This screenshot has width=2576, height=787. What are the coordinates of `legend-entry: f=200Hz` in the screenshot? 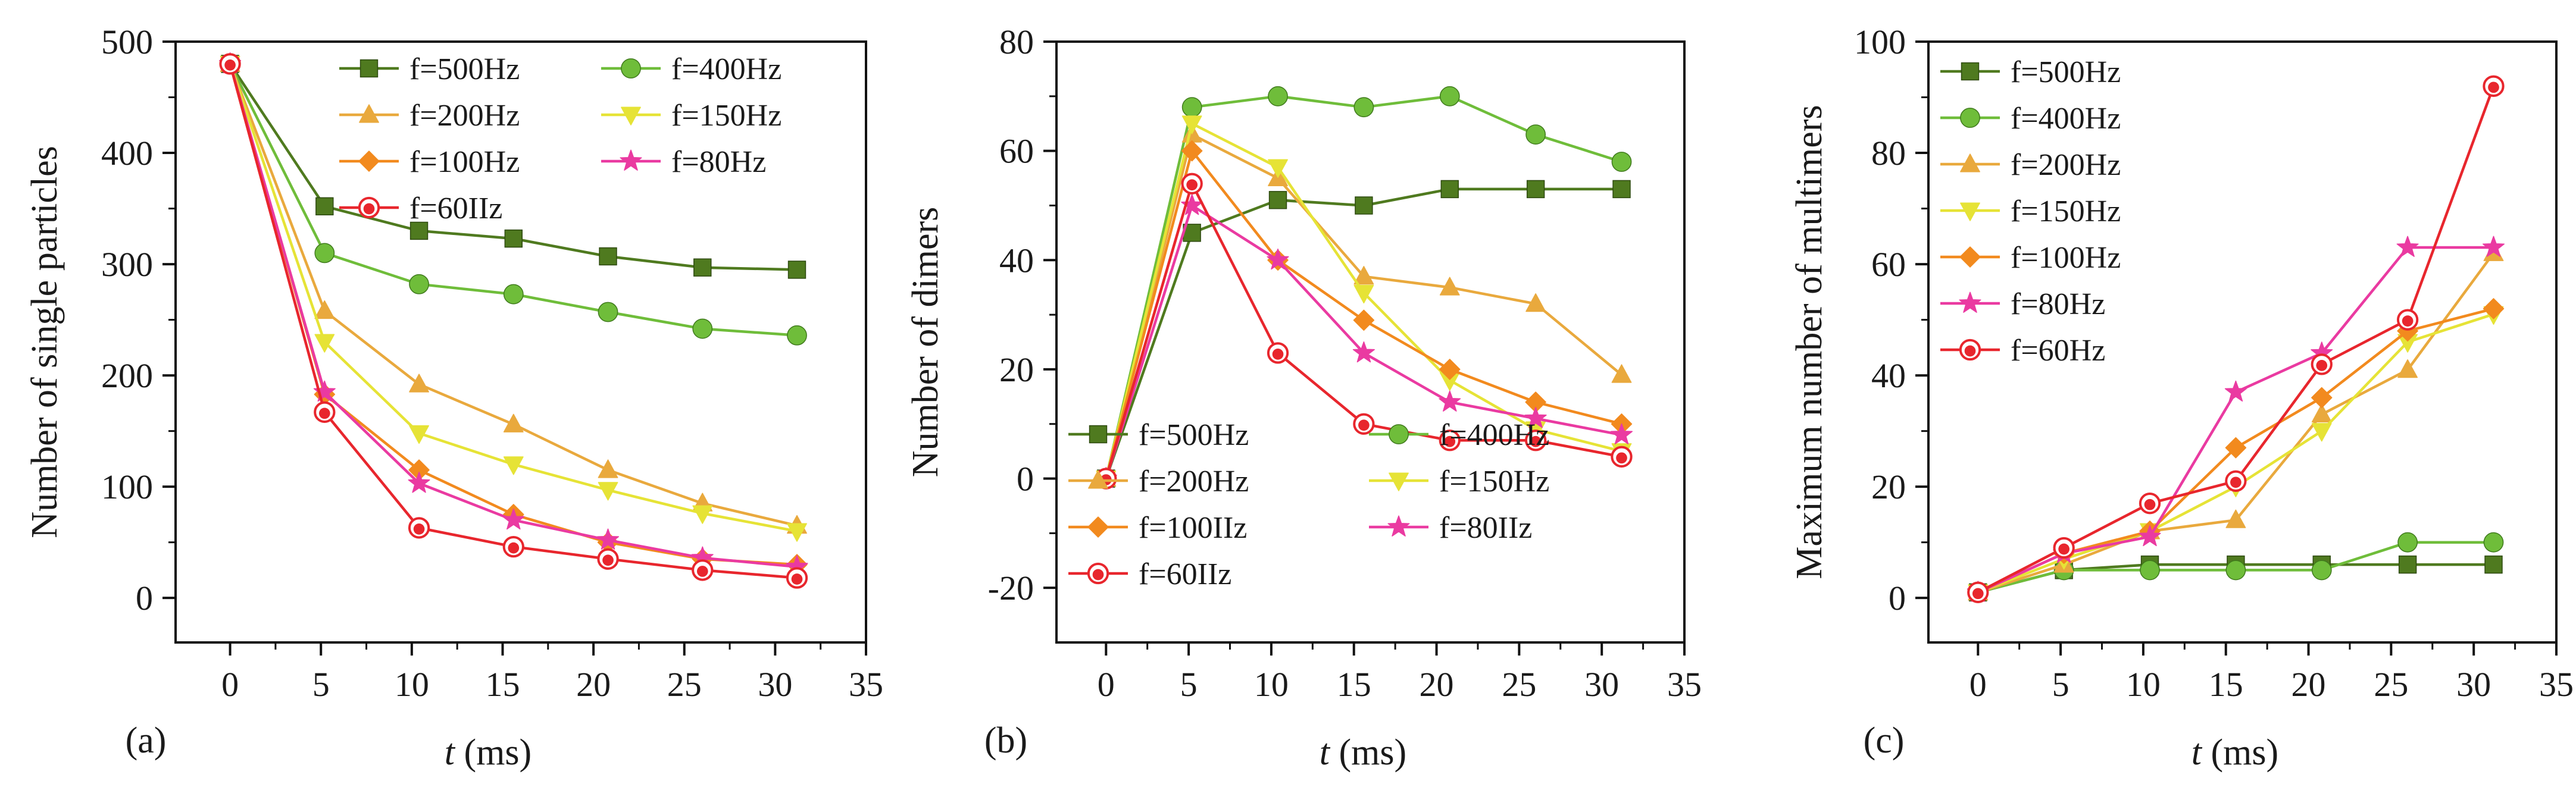 It's located at (2030, 165).